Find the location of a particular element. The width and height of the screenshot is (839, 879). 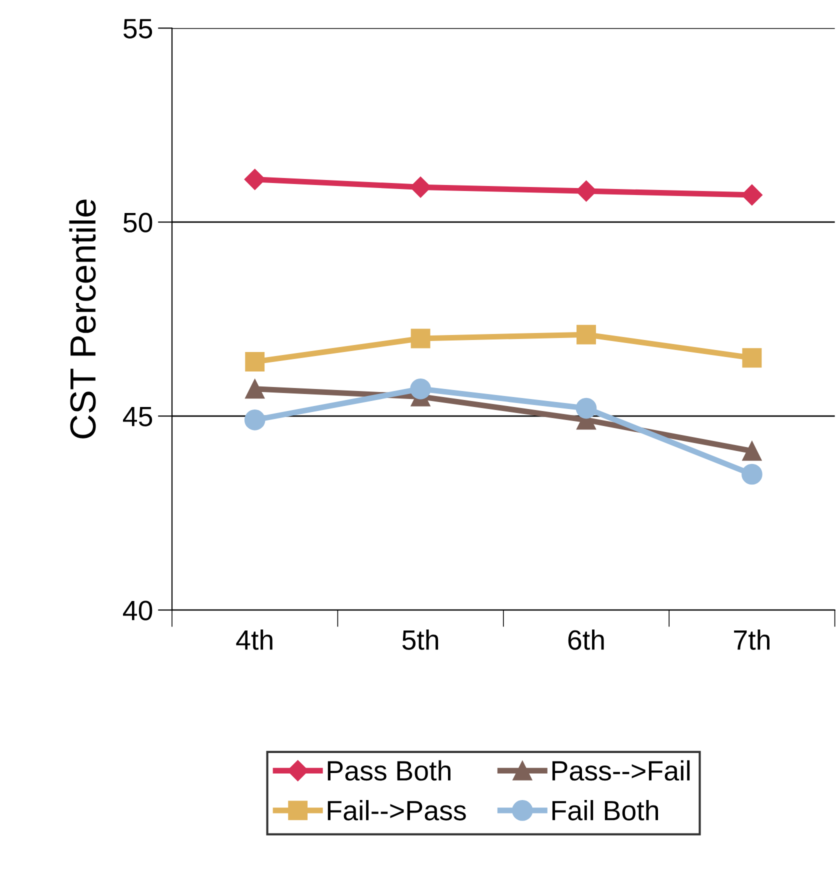

x-tick-label: 4th is located at coordinates (254, 639).